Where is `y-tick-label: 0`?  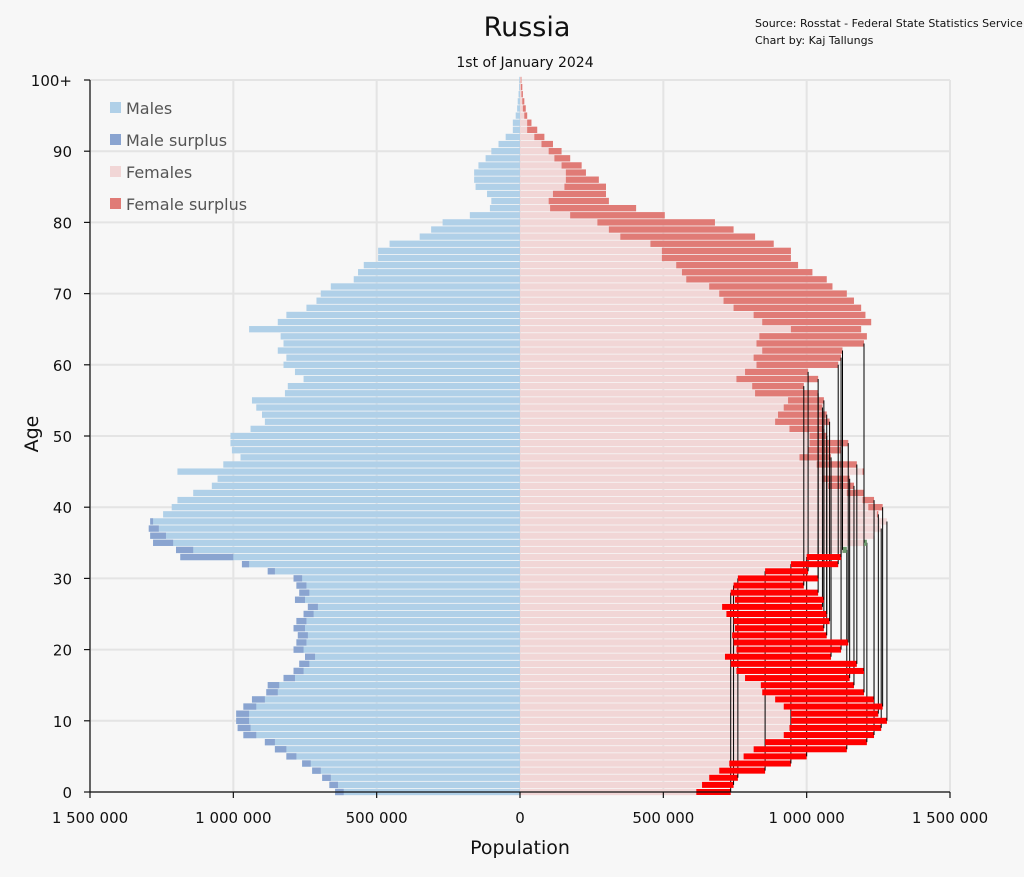 y-tick-label: 0 is located at coordinates (67, 793).